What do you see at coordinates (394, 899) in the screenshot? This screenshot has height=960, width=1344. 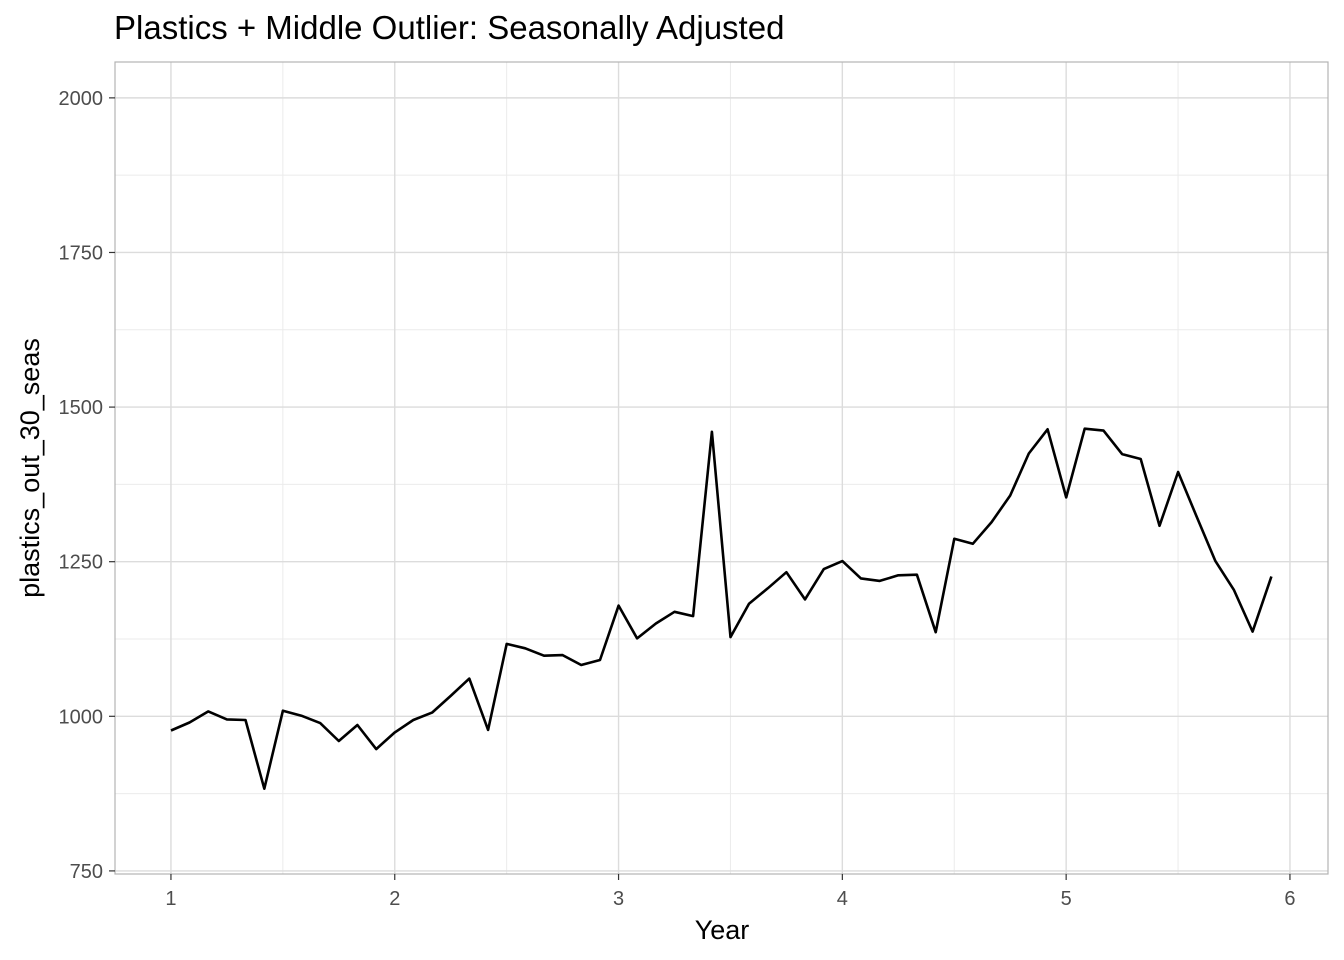 I see `x-tick-label: 2` at bounding box center [394, 899].